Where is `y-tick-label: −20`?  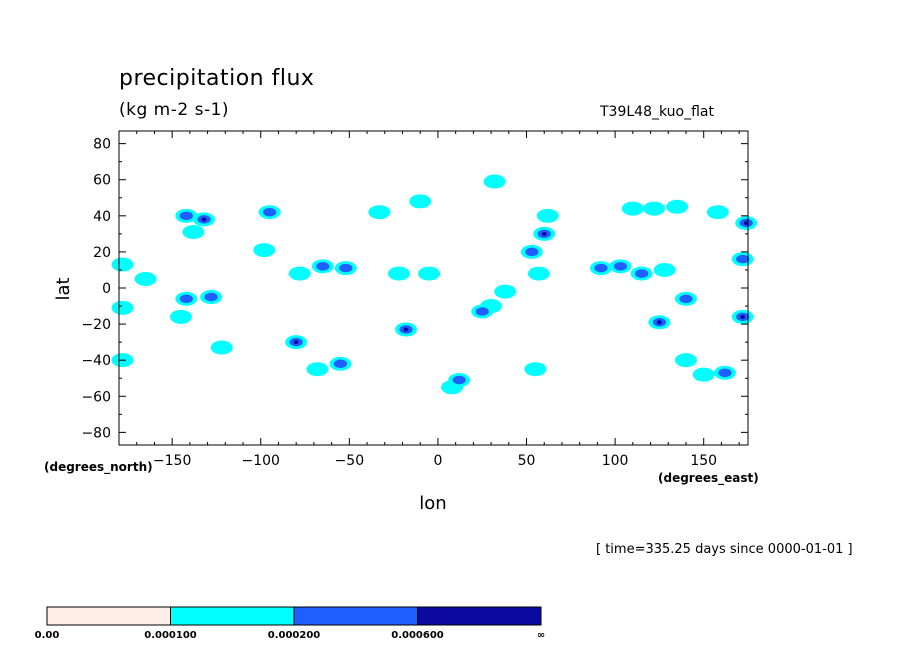 y-tick-label: −20 is located at coordinates (96, 325).